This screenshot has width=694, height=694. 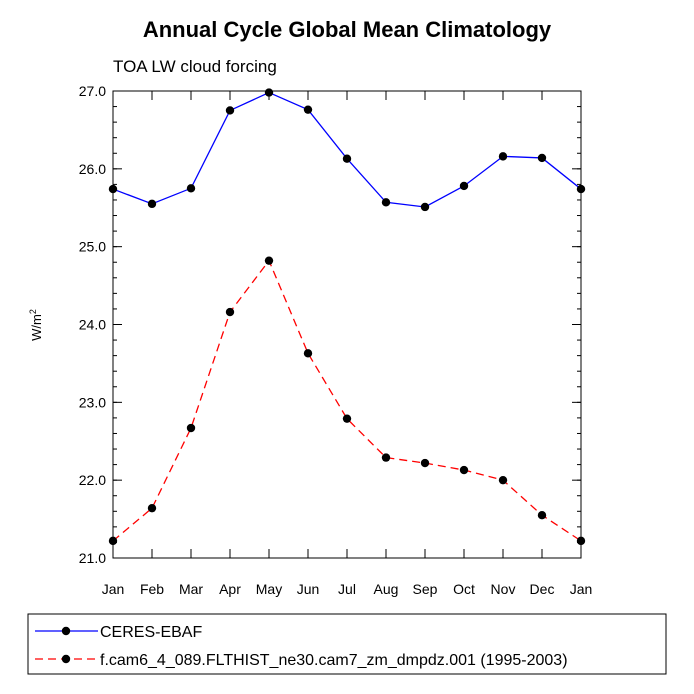 What do you see at coordinates (386, 589) in the screenshot?
I see `x-tick-label: Aug` at bounding box center [386, 589].